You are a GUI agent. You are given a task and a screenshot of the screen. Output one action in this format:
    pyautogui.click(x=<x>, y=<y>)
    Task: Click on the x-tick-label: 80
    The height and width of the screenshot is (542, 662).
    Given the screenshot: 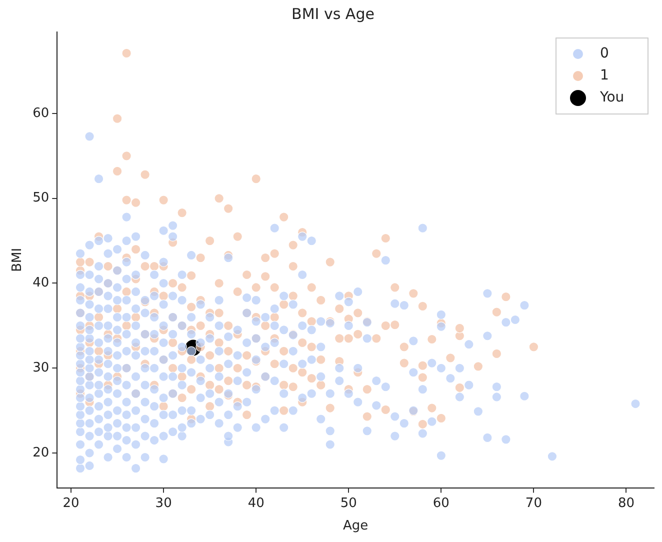 What is the action you would take?
    pyautogui.click(x=626, y=503)
    